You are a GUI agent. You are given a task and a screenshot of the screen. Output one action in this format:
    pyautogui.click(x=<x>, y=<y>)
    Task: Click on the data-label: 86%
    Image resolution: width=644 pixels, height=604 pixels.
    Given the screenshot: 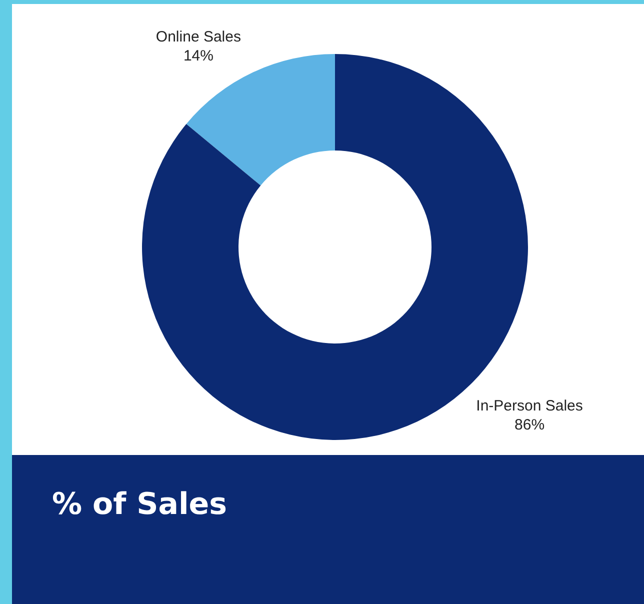 What is the action you would take?
    pyautogui.click(x=529, y=425)
    